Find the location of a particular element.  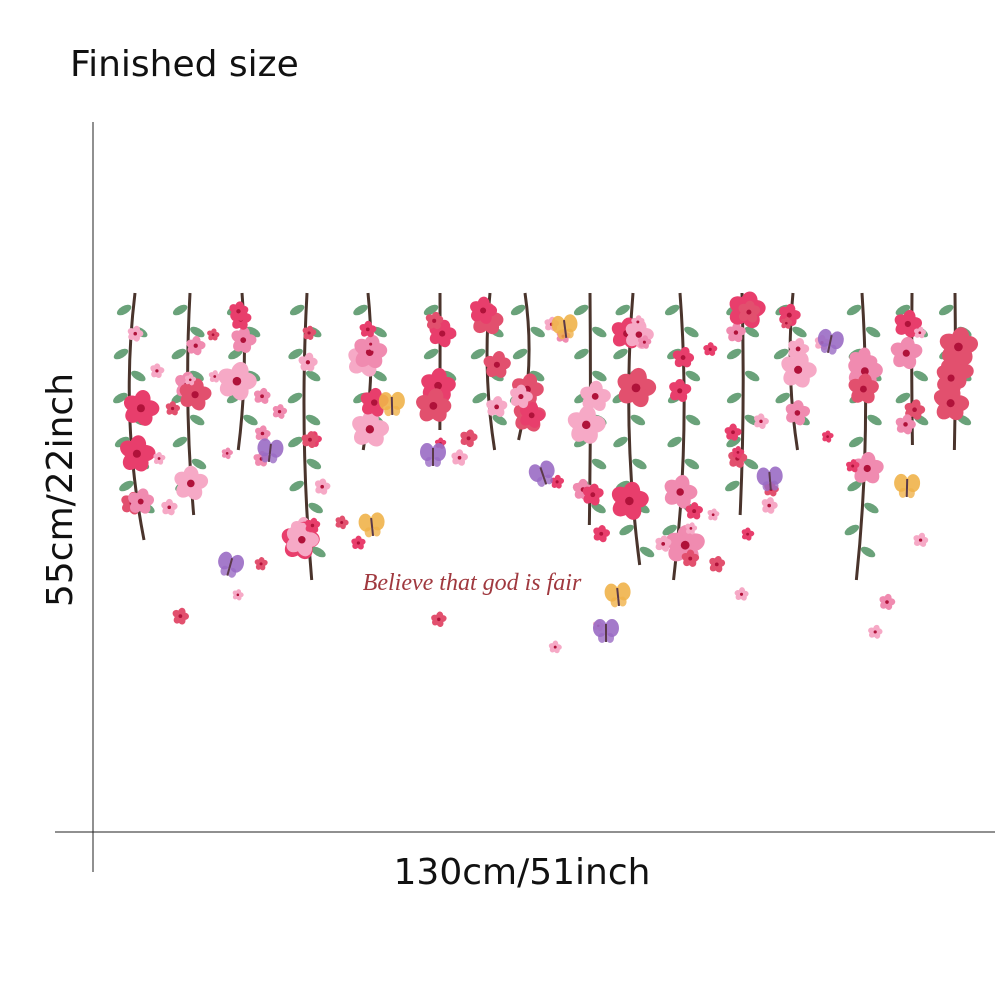

quote: Believe that god is fair is located at coordinates (472, 583).